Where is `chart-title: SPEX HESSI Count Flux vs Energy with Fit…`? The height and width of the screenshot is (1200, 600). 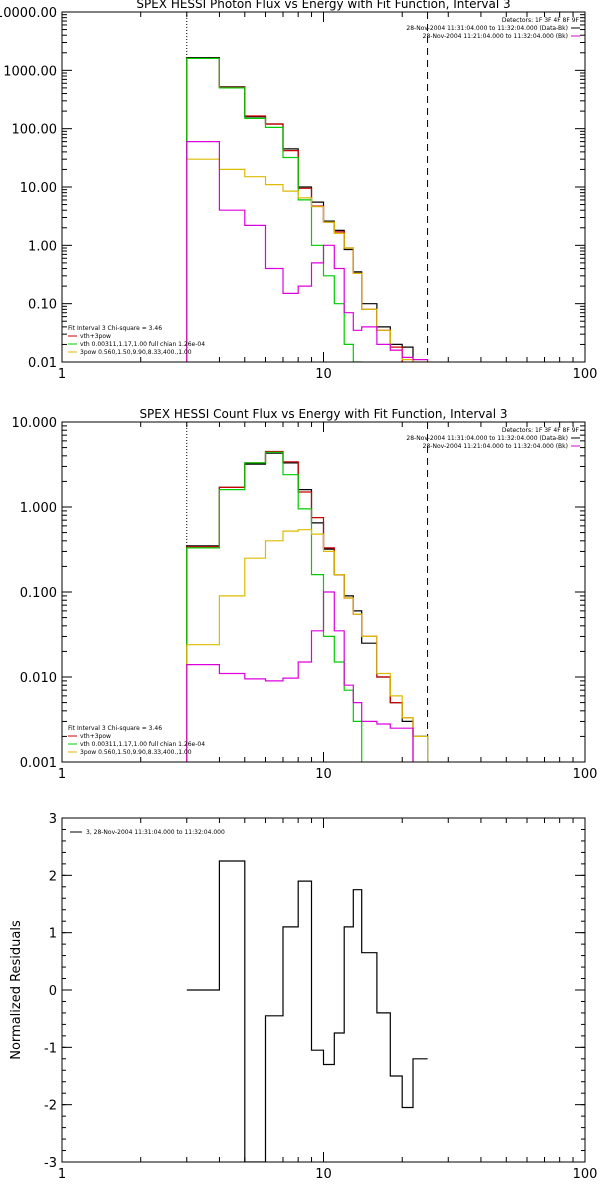
chart-title: SPEX HESSI Count Flux vs Energy with Fit… is located at coordinates (323, 414).